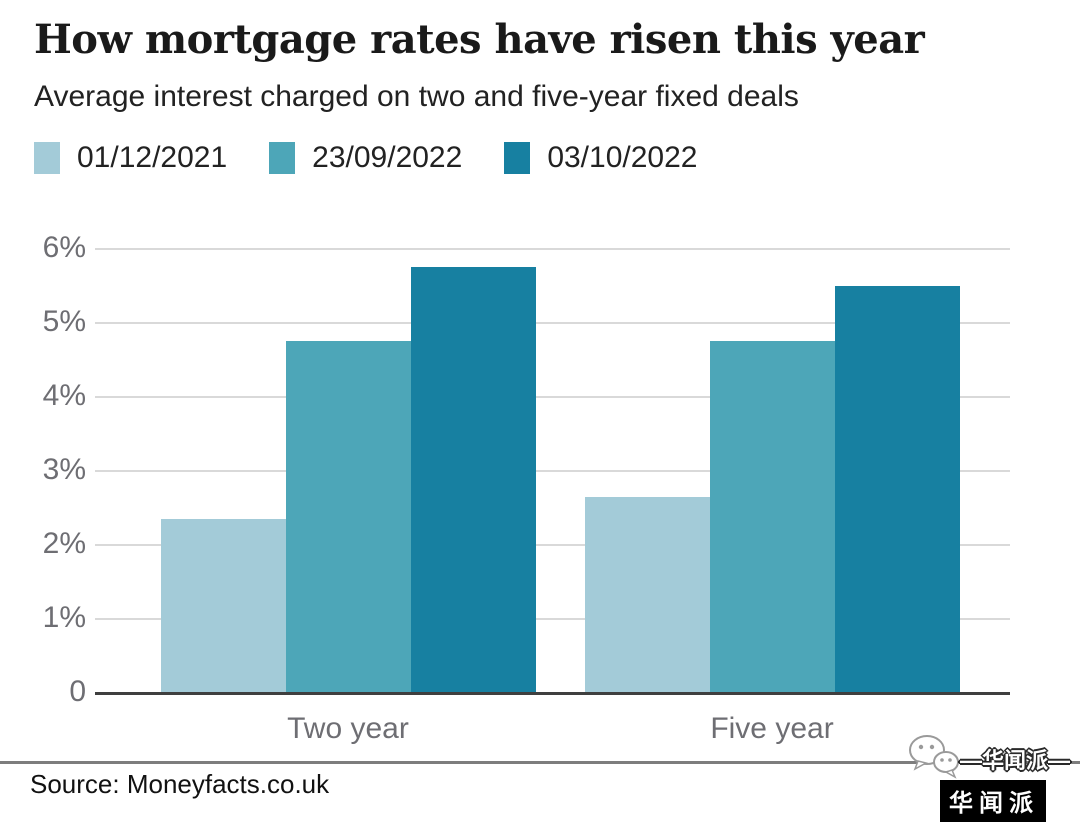 This screenshot has height=822, width=1080. I want to click on x-axis-baseline, so click(552, 693).